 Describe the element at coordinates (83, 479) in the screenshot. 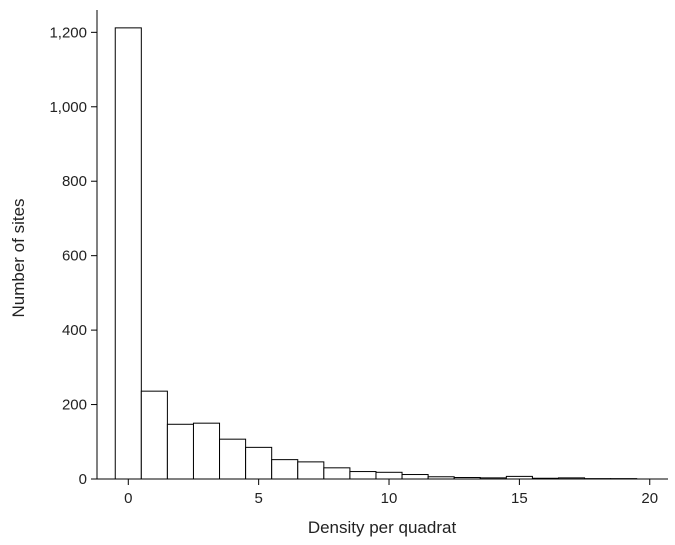

I see `y-tick-label: 0` at that location.